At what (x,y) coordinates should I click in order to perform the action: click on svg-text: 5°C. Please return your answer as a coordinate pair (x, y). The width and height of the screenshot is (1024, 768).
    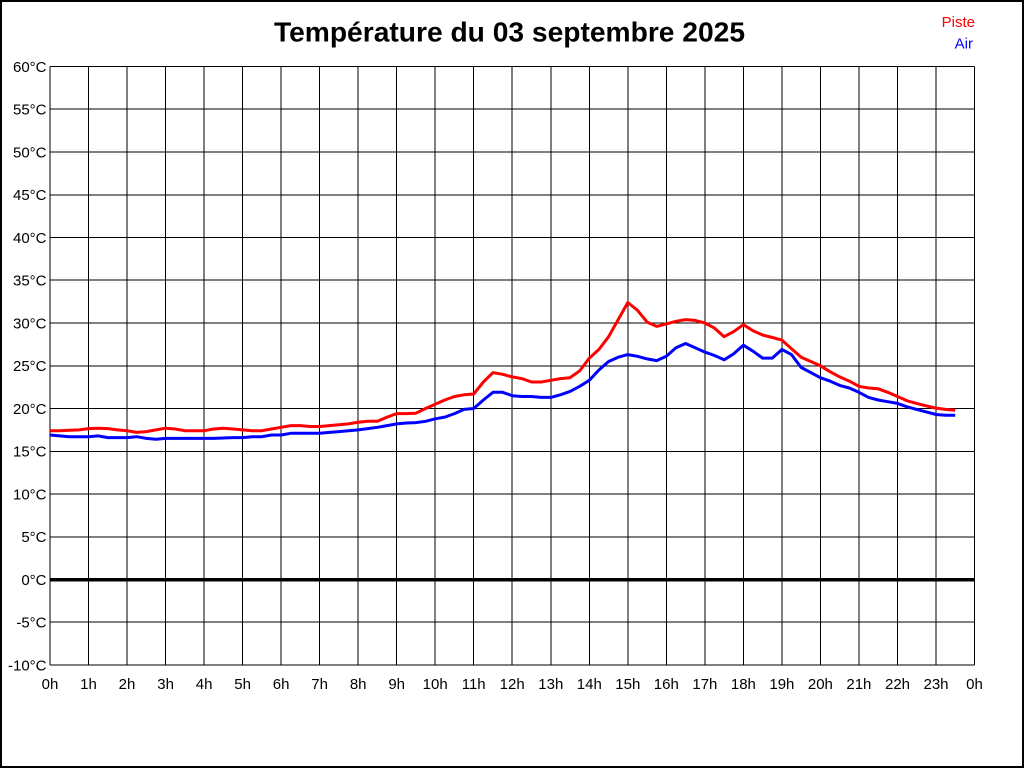
    Looking at the image, I should click on (33, 537).